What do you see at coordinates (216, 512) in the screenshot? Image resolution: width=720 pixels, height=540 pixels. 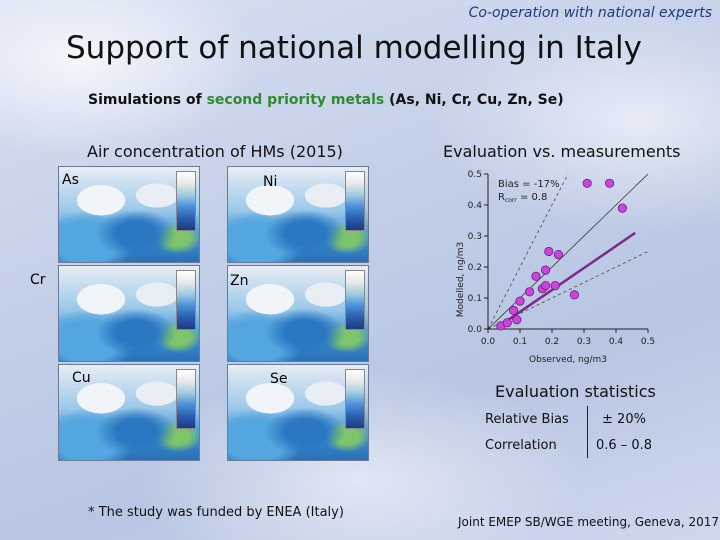 I see `funding-note: * The study was funded by ENEA (Italy)` at bounding box center [216, 512].